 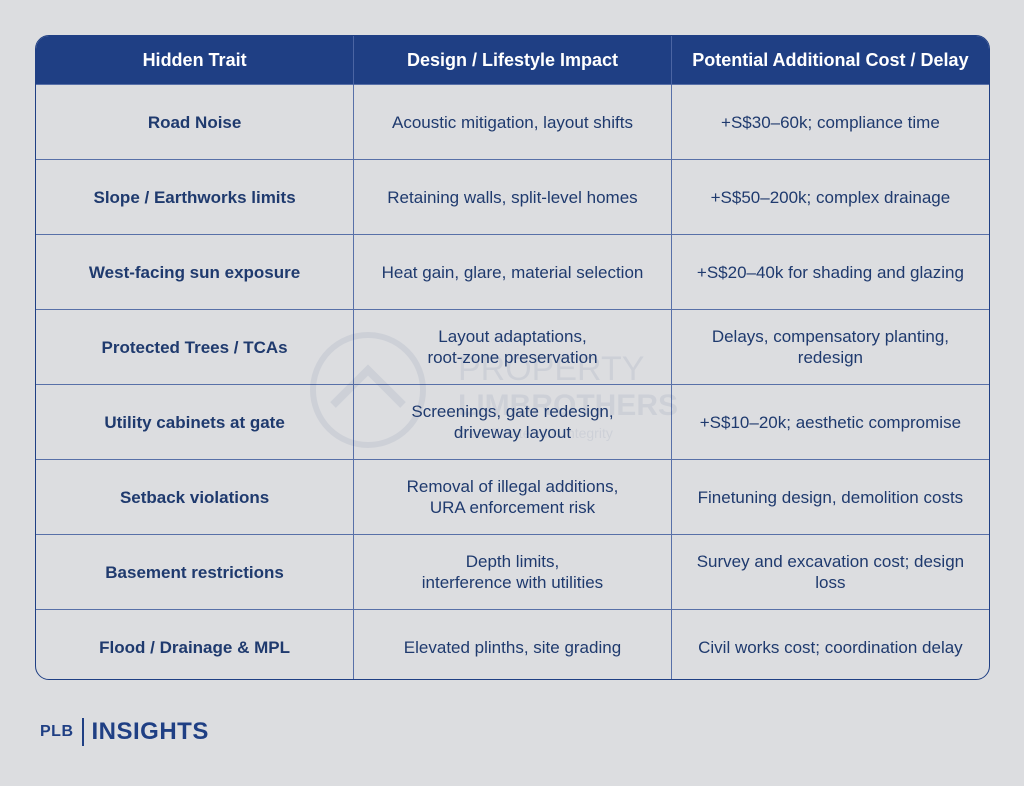 What do you see at coordinates (830, 497) in the screenshot?
I see `cost-cell: Finetuning design, demolition costs` at bounding box center [830, 497].